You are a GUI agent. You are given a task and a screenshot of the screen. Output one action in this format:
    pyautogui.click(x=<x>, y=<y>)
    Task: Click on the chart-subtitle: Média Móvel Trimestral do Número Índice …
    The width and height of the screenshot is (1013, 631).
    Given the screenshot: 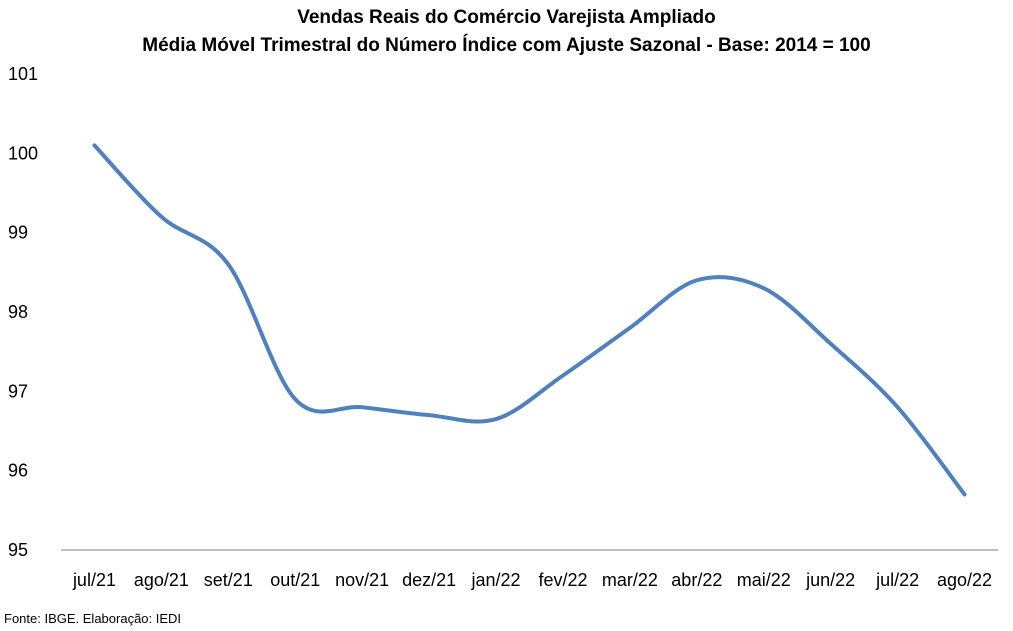 What is the action you would take?
    pyautogui.click(x=506, y=45)
    